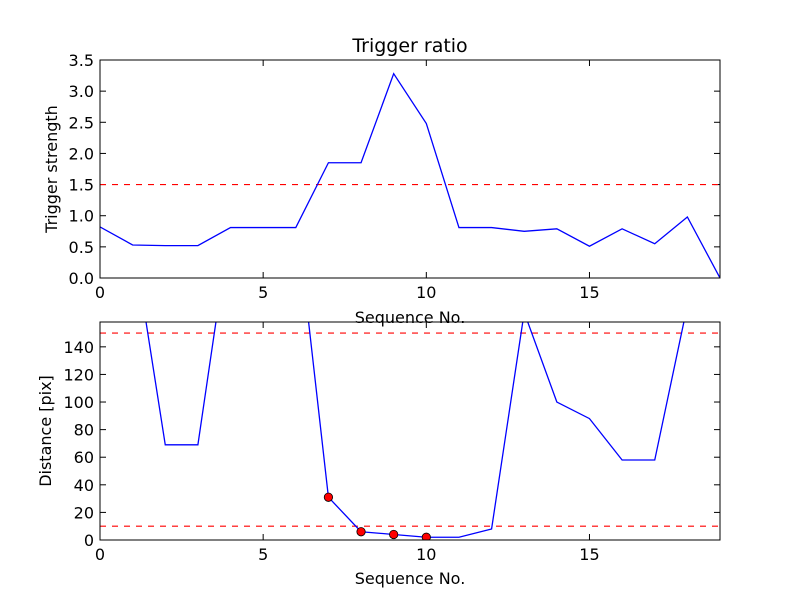 The width and height of the screenshot is (800, 600). What do you see at coordinates (81, 216) in the screenshot?
I see `top-y-tick-label: 1.0` at bounding box center [81, 216].